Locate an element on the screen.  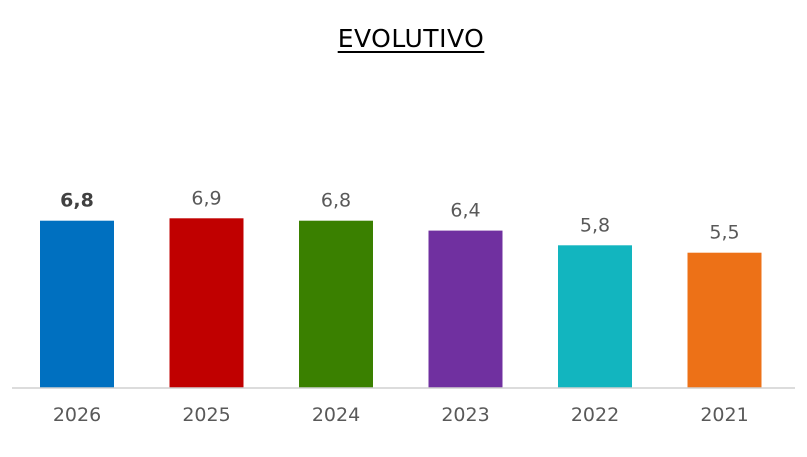
category-label-2023: 2023 is located at coordinates (465, 415).